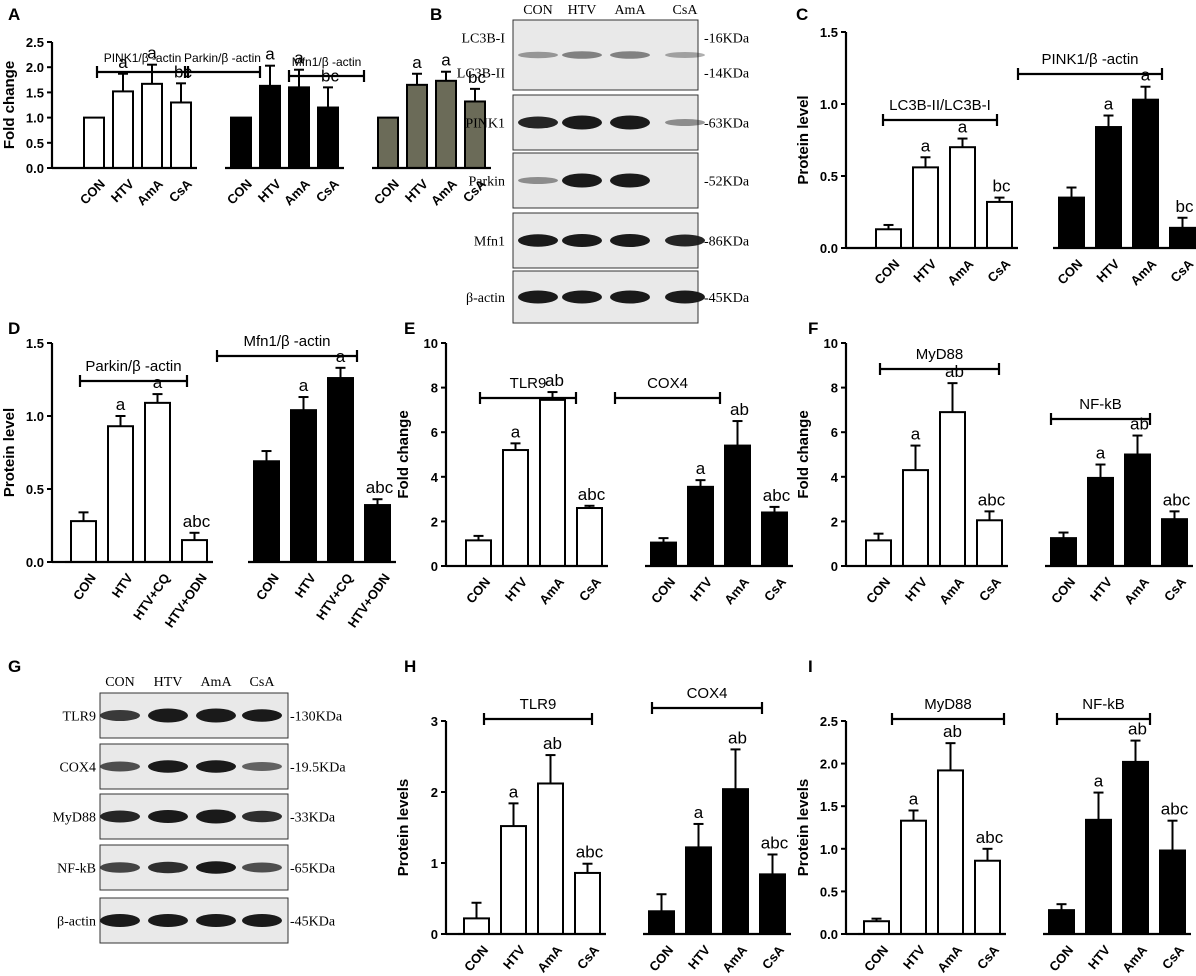  What do you see at coordinates (434, 566) in the screenshot?
I see `y-tick-label: 0` at bounding box center [434, 566].